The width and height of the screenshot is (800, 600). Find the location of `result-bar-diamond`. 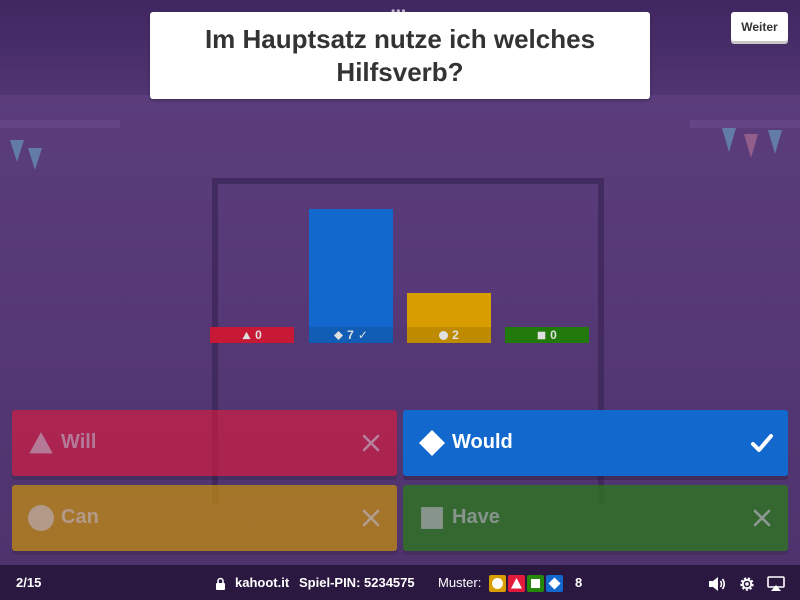

result-bar-diamond is located at coordinates (351, 268).